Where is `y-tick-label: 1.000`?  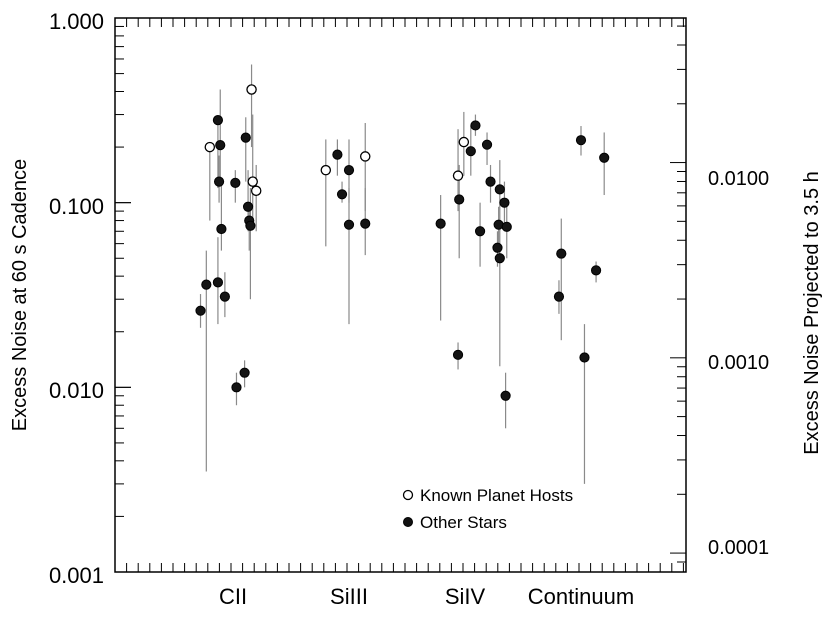 y-tick-label: 1.000 is located at coordinates (76, 21).